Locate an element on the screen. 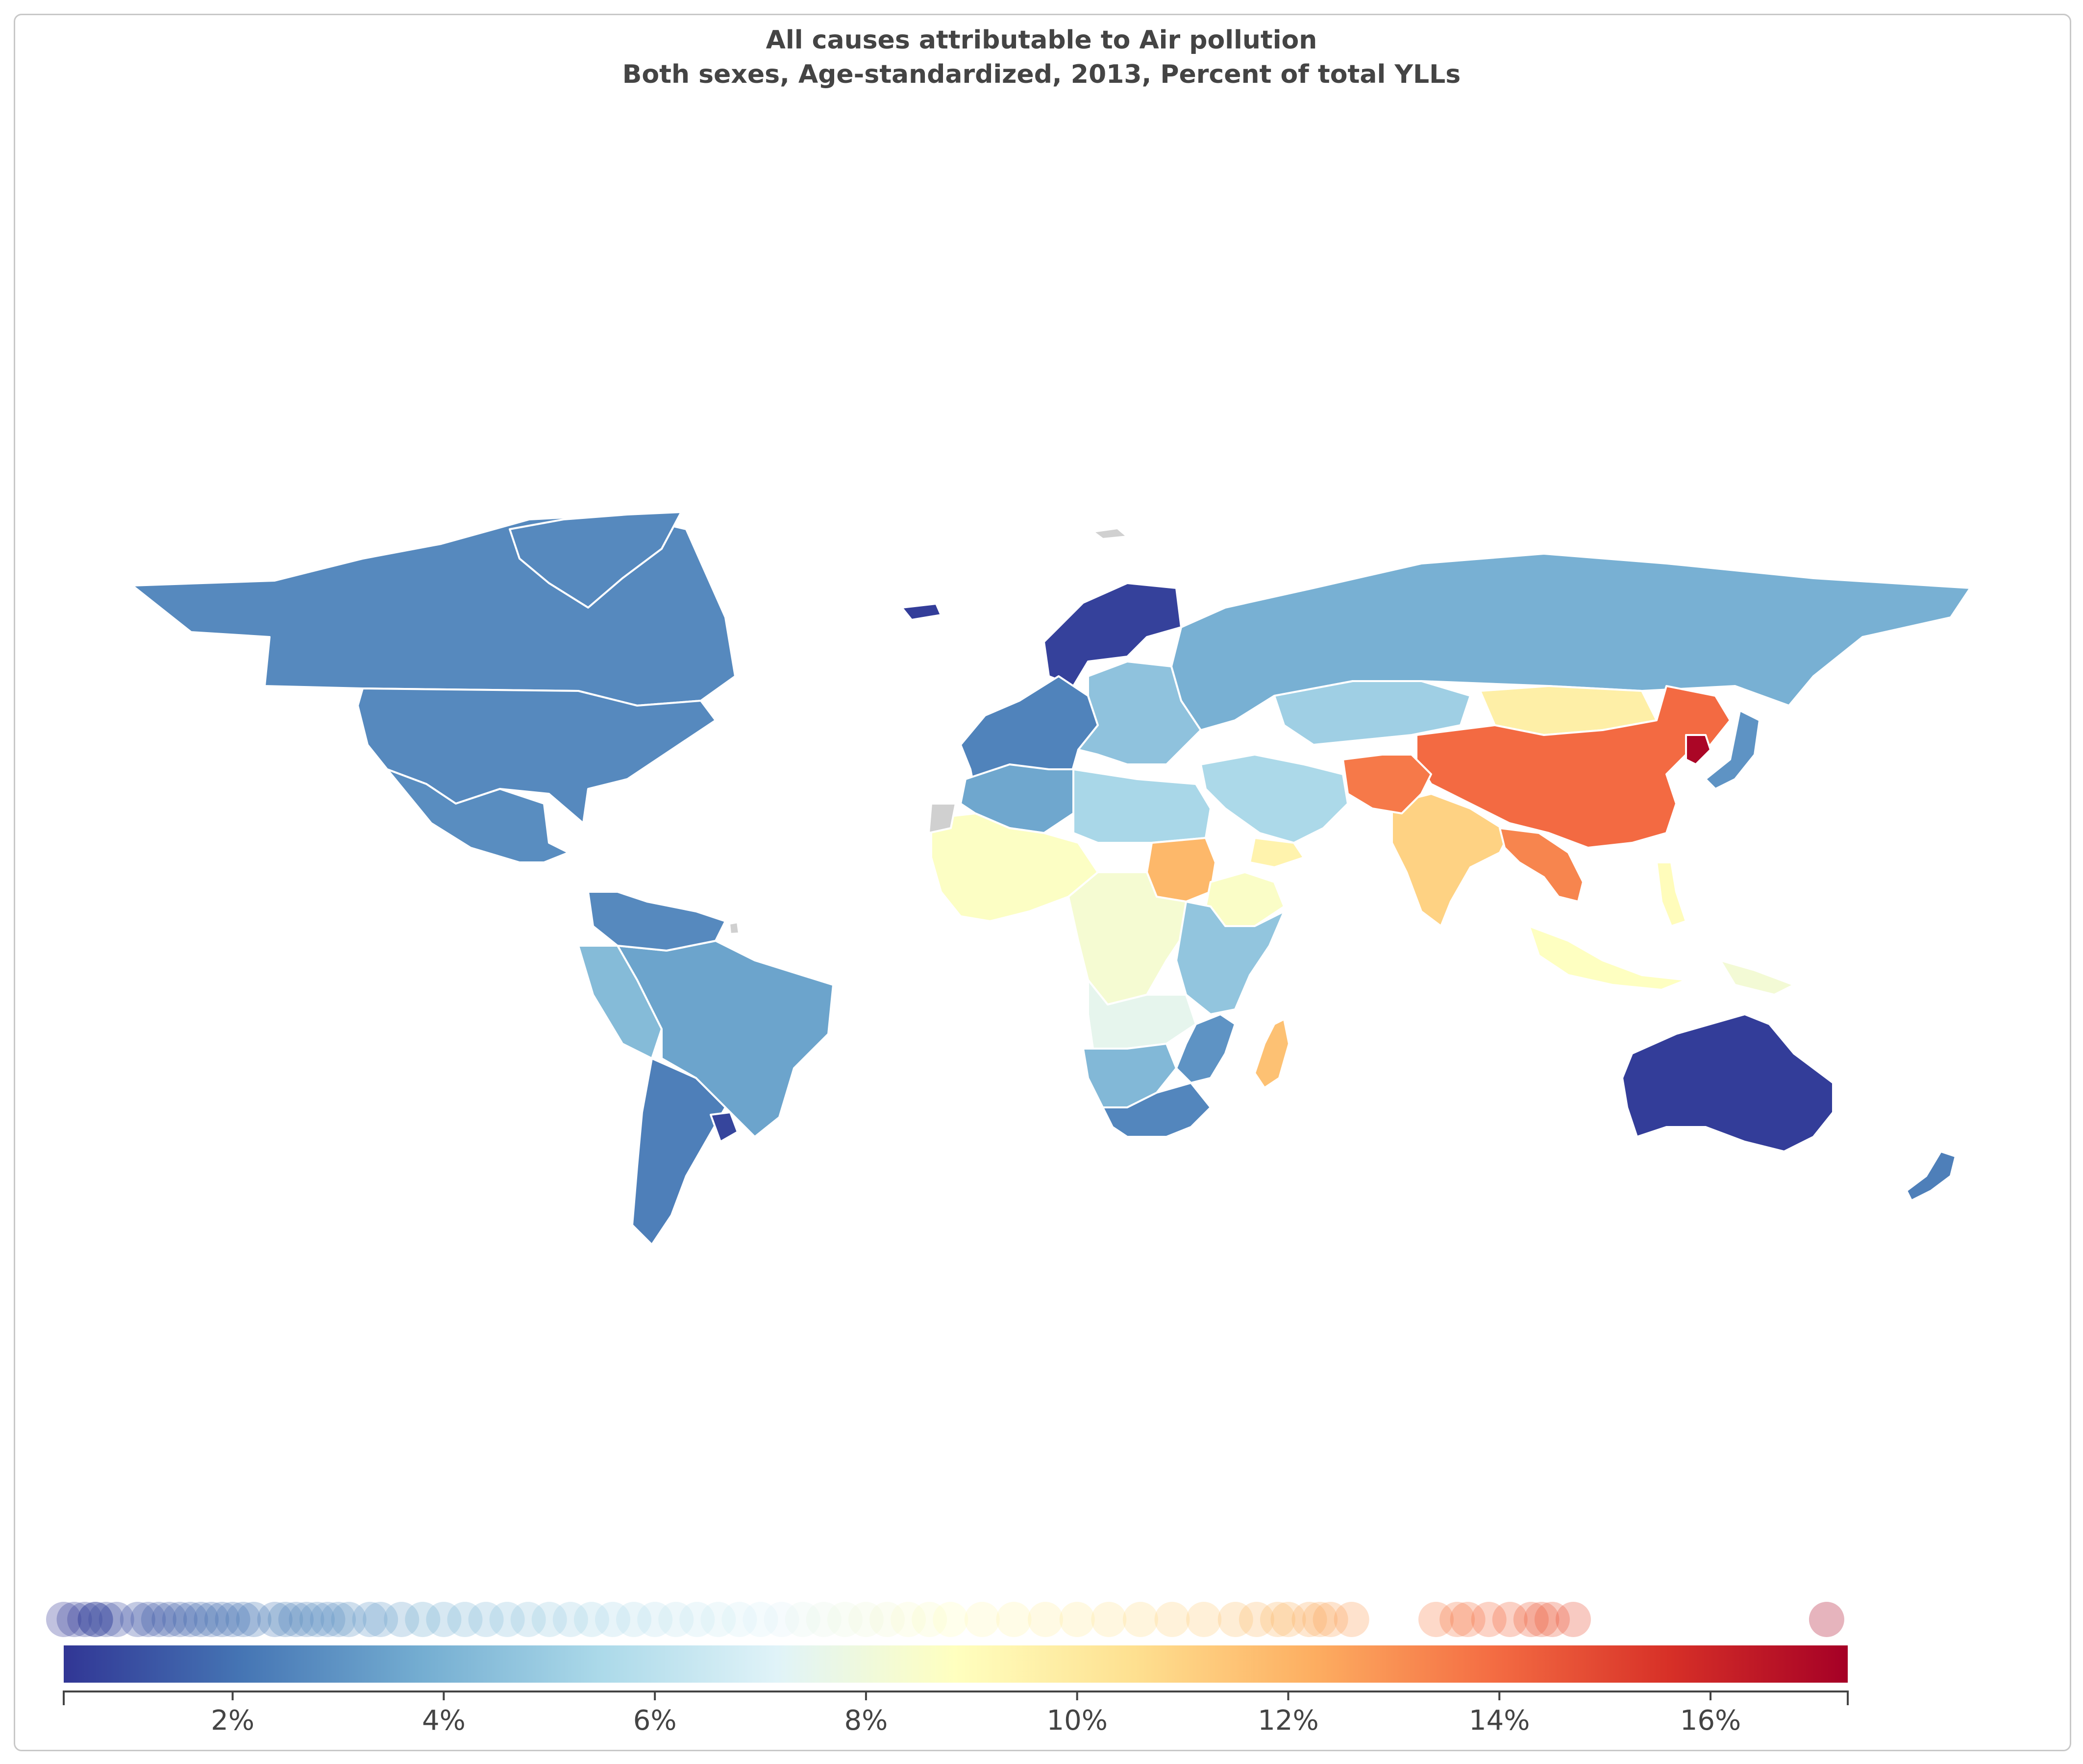 The image size is (2083, 1764). region-argentina is located at coordinates (678, 1151).